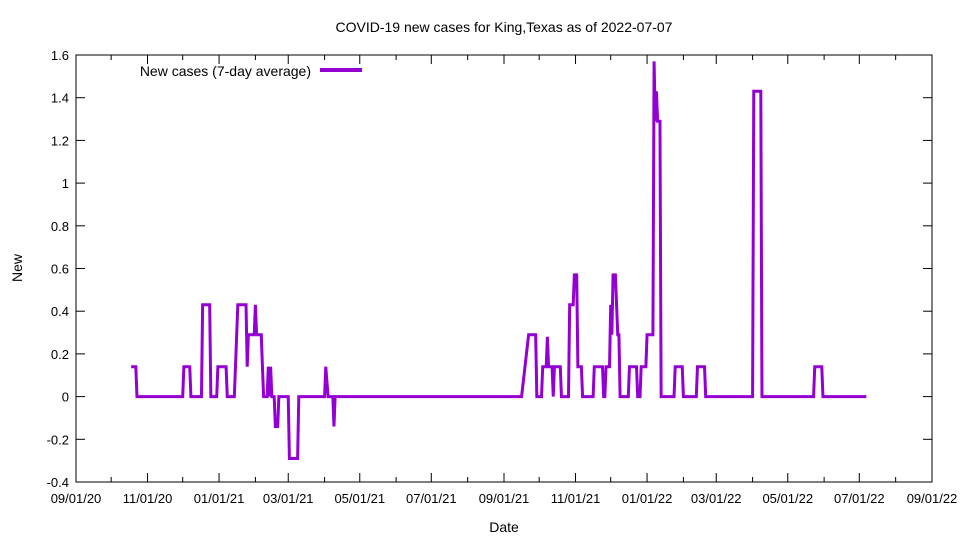  What do you see at coordinates (60, 269) in the screenshot?
I see `y-tick-label: 0.6` at bounding box center [60, 269].